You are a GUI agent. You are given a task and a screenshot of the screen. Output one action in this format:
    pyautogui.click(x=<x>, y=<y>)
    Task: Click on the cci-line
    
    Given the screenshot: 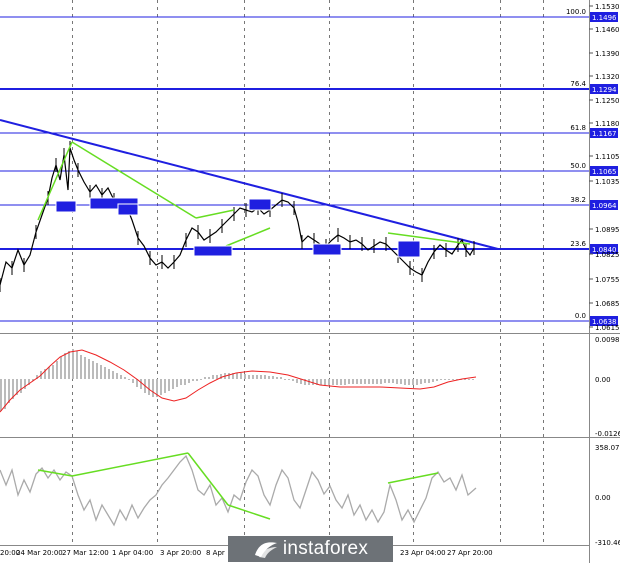 What is the action you would take?
    pyautogui.click(x=238, y=490)
    